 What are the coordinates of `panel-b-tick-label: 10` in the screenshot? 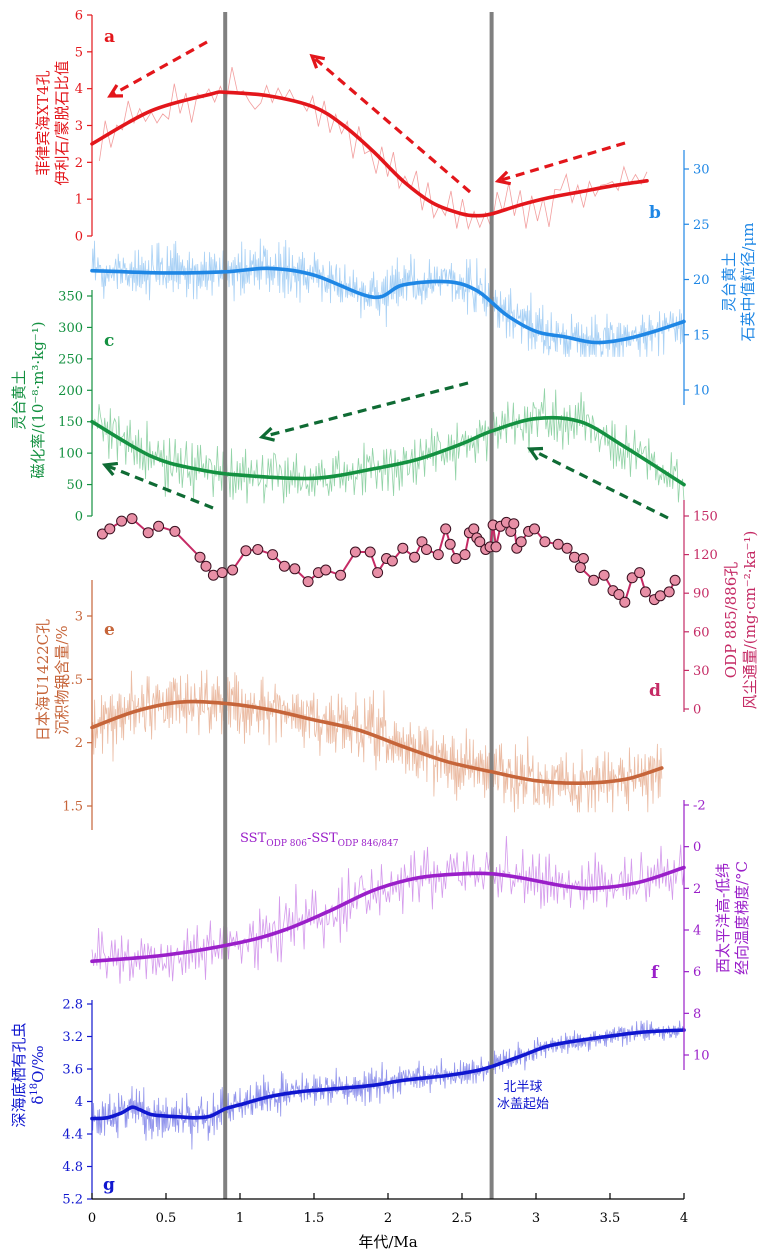 It's located at (701, 391).